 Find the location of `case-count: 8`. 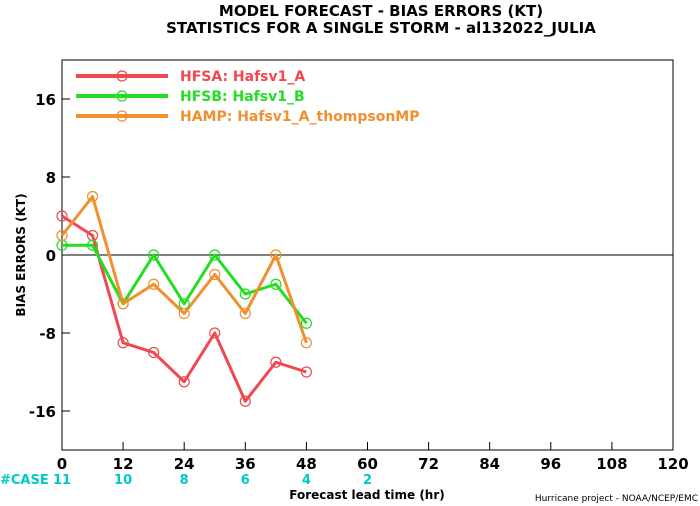

case-count: 8 is located at coordinates (184, 480).